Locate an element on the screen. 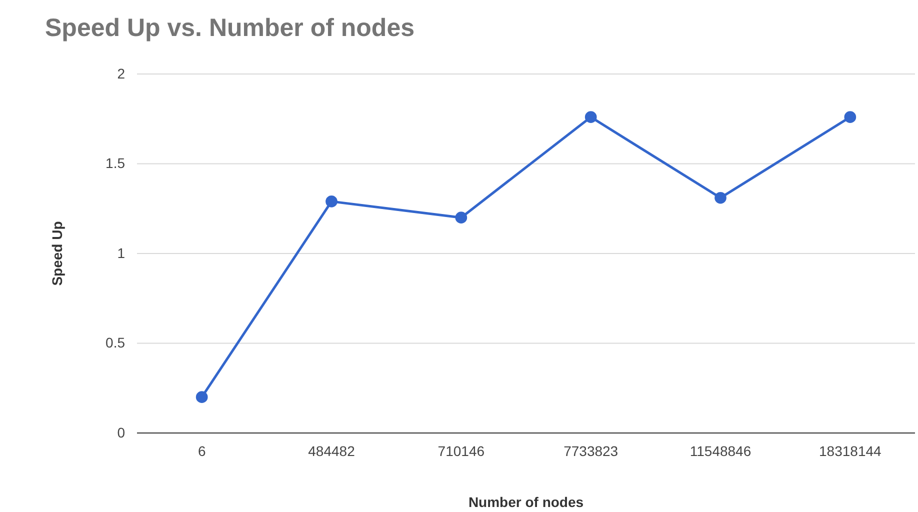  y-axis-title: Speed Up is located at coordinates (57, 253).